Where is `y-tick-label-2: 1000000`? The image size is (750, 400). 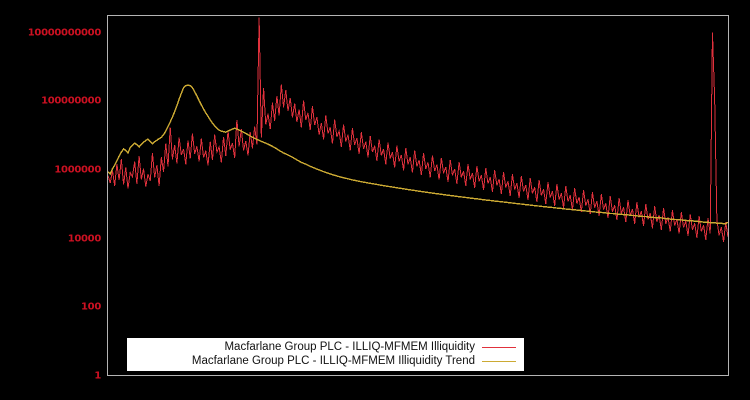
y-tick-label-2: 1000000 is located at coordinates (77, 170).